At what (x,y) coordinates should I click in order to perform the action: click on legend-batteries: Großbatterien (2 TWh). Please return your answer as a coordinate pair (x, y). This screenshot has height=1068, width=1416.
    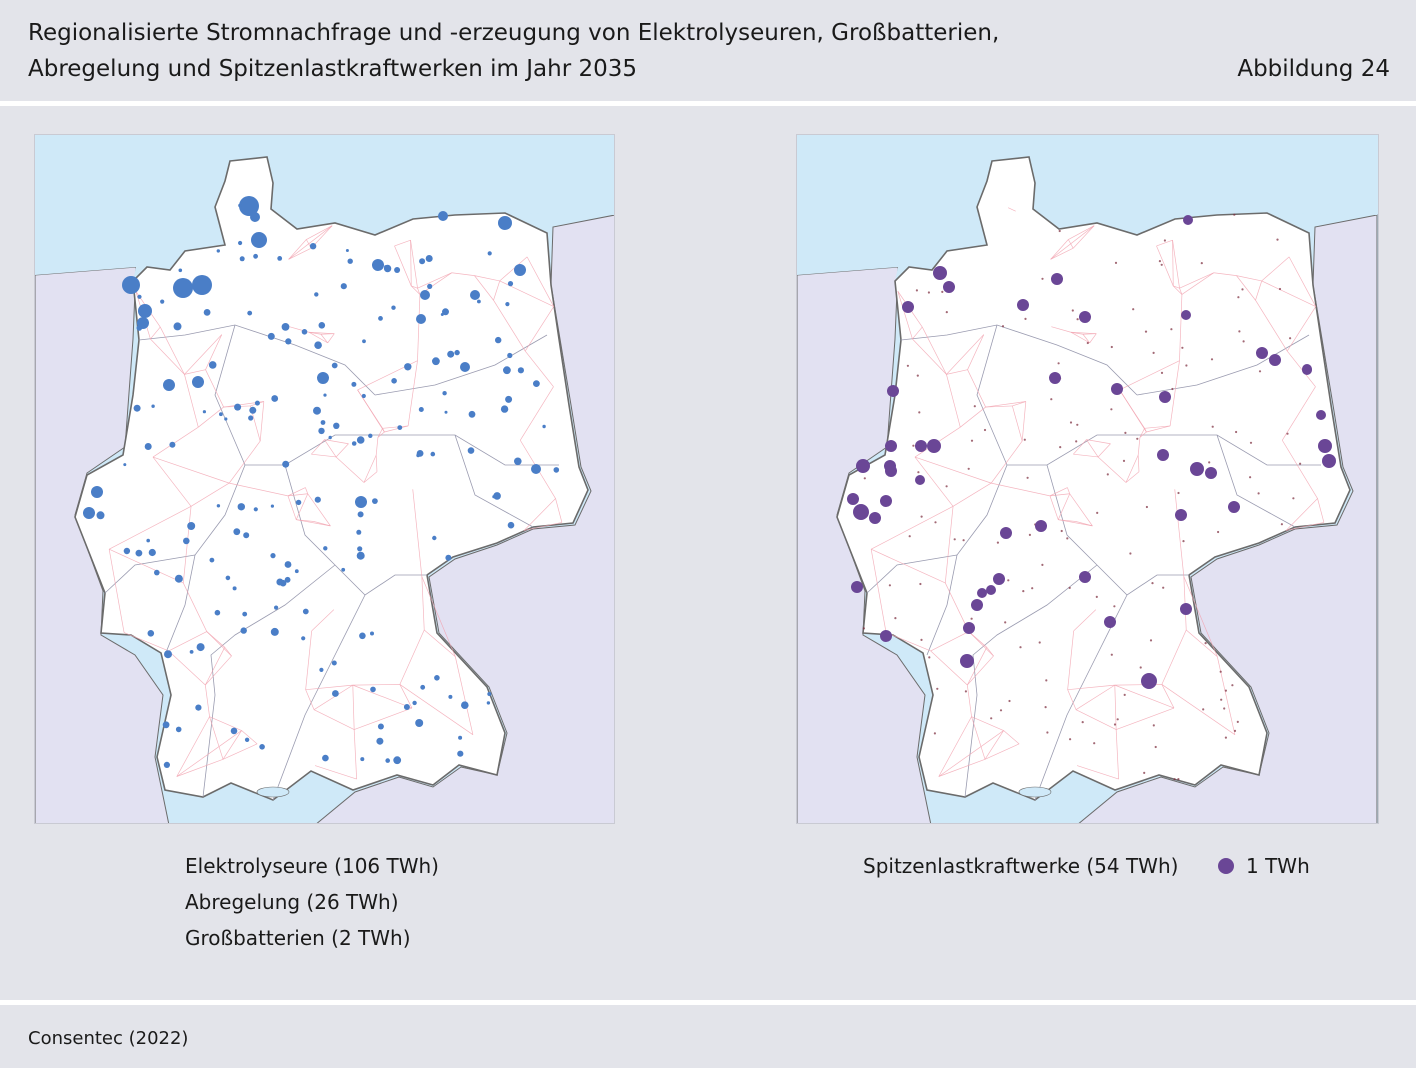
    Looking at the image, I should click on (298, 938).